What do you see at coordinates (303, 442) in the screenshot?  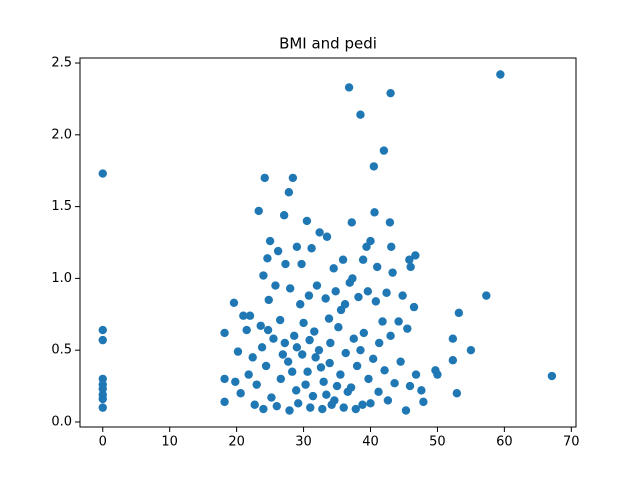 I see `x-tick-label: 30` at bounding box center [303, 442].